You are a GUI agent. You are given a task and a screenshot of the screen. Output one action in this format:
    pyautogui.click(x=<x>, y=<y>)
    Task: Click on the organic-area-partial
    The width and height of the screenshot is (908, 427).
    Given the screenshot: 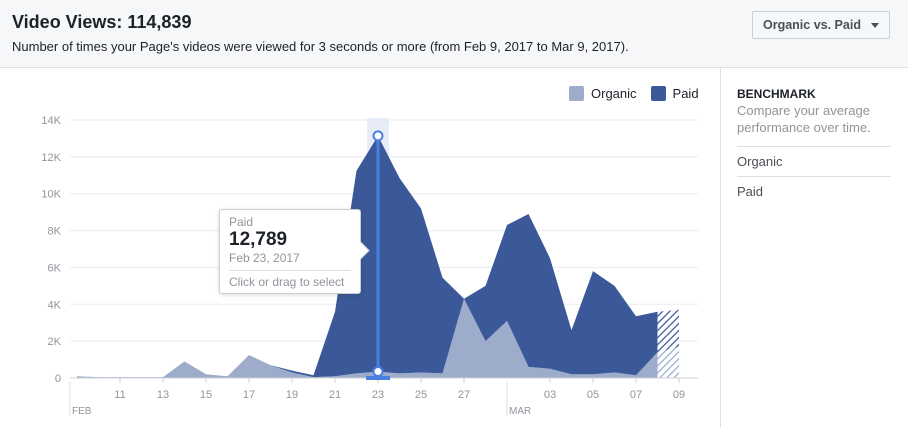 What is the action you would take?
    pyautogui.click(x=668, y=362)
    